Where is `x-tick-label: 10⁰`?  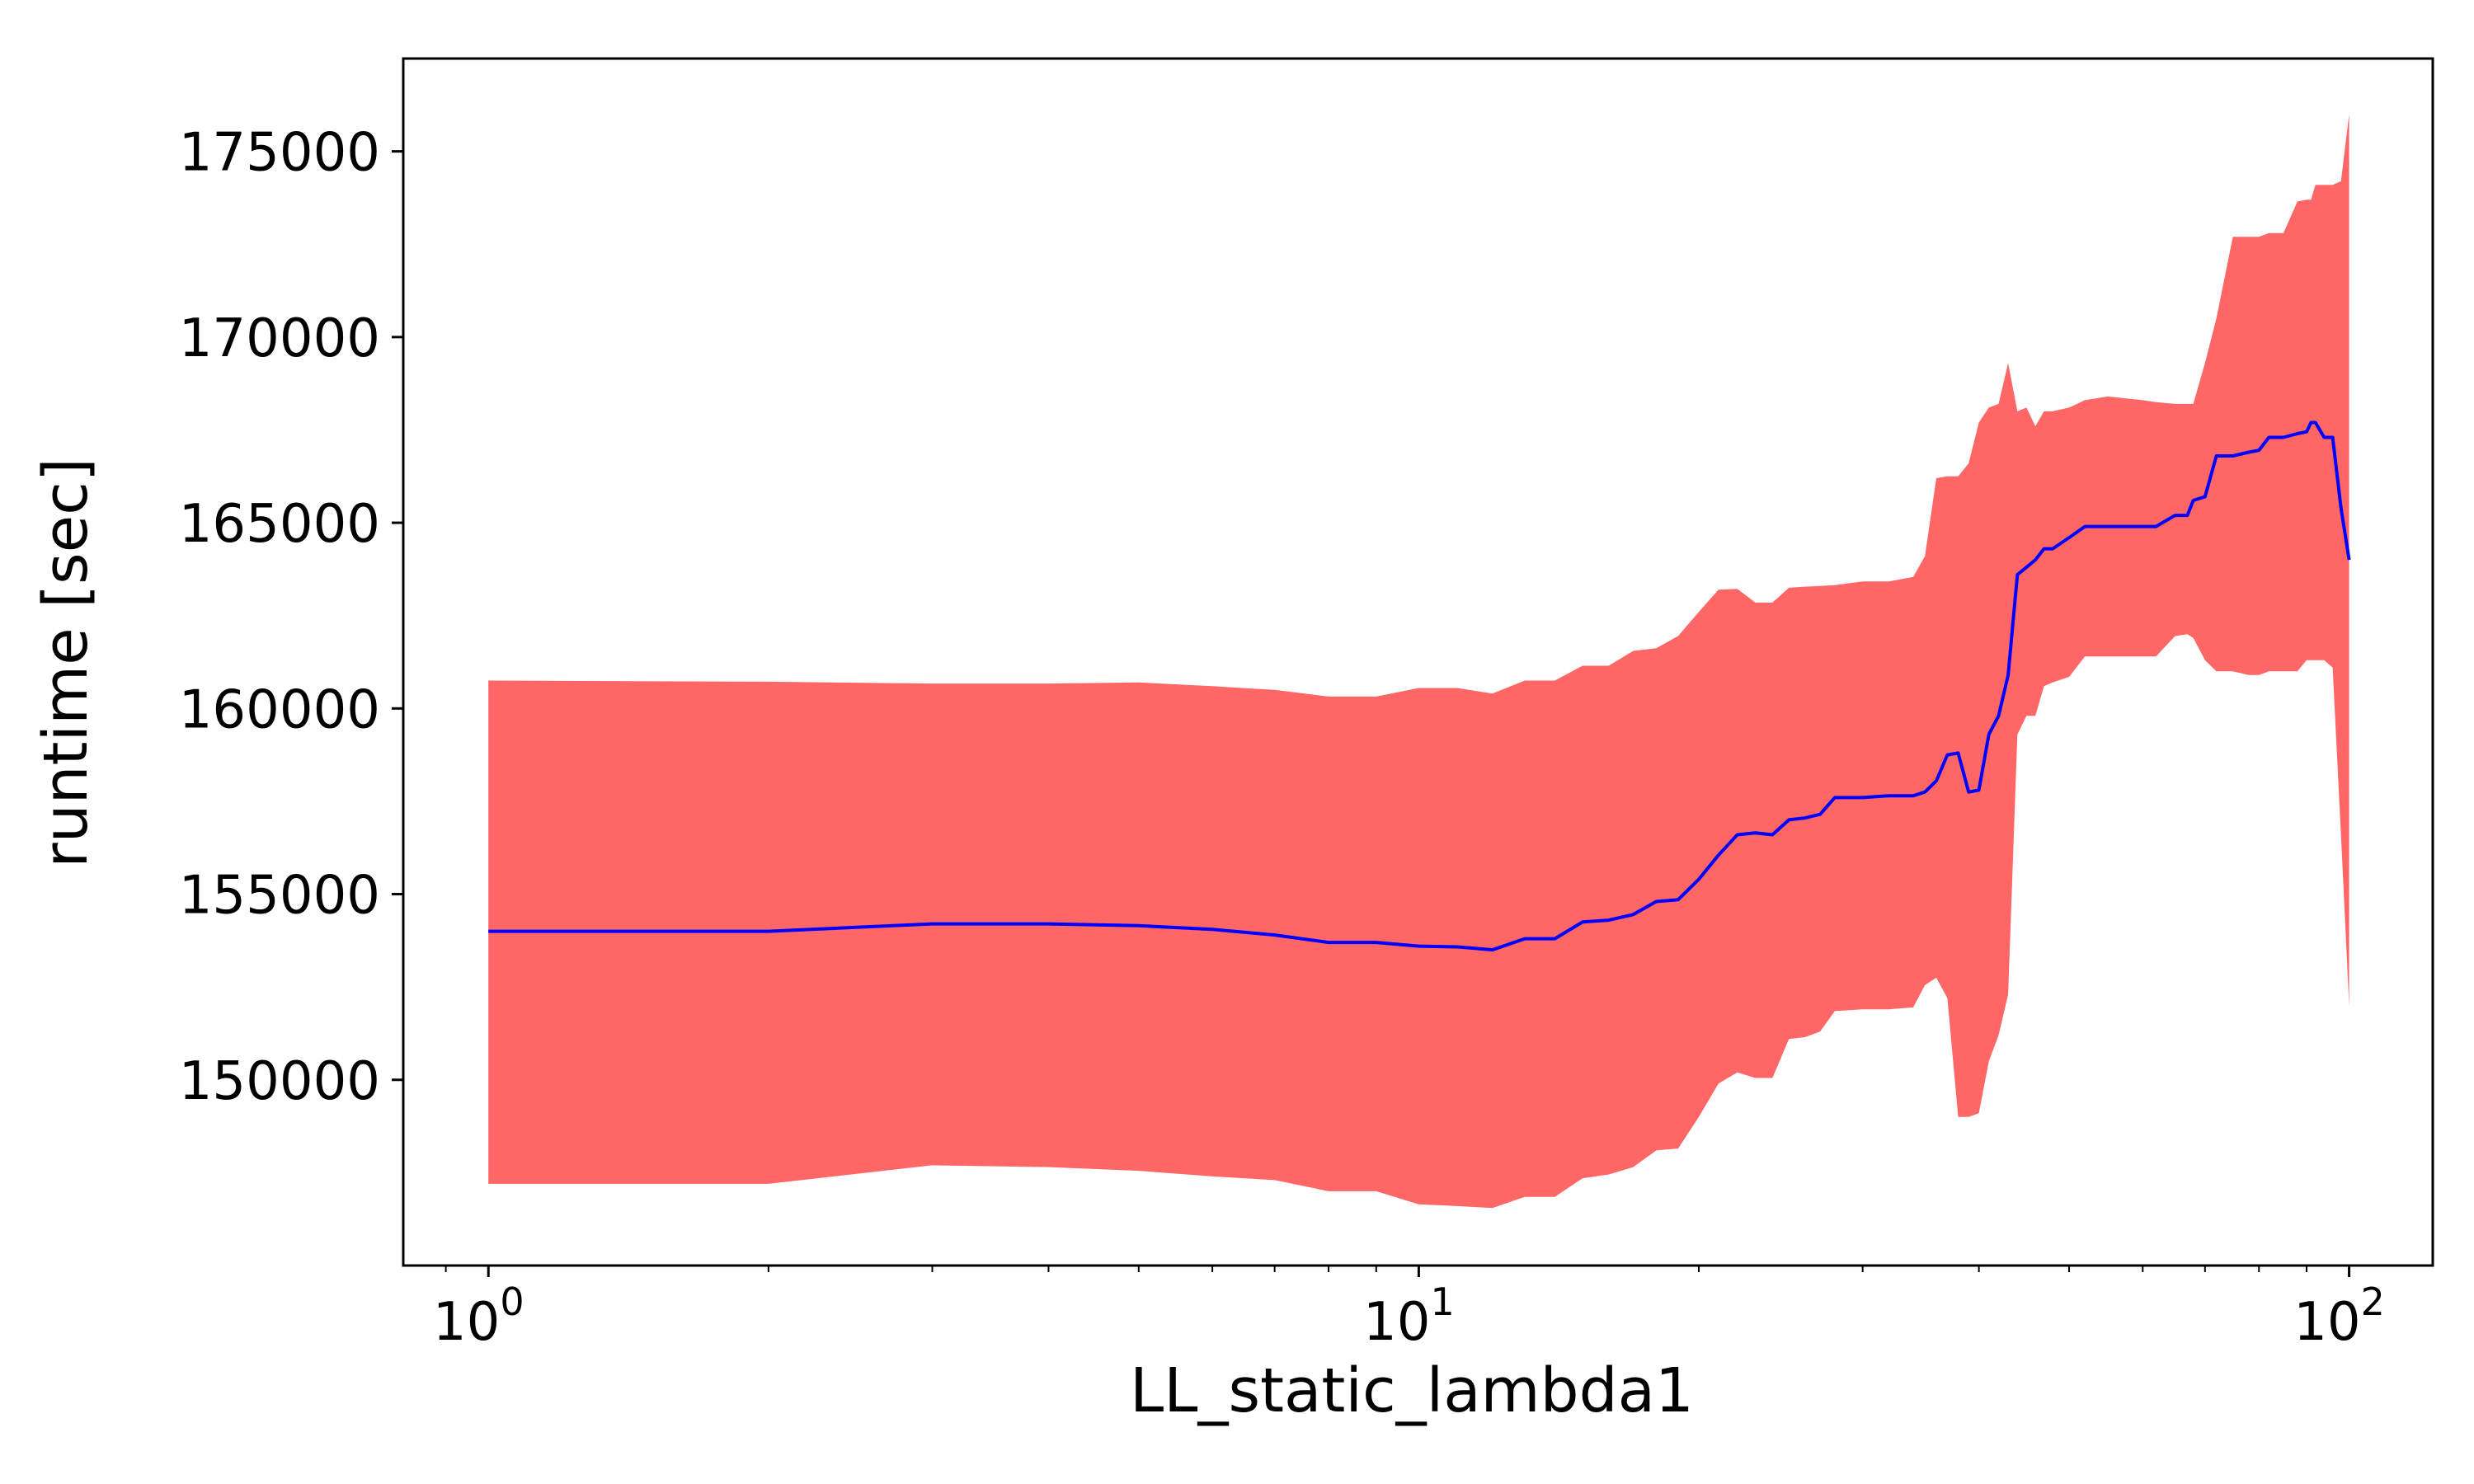 x-tick-label: 10⁰ is located at coordinates (478, 1316).